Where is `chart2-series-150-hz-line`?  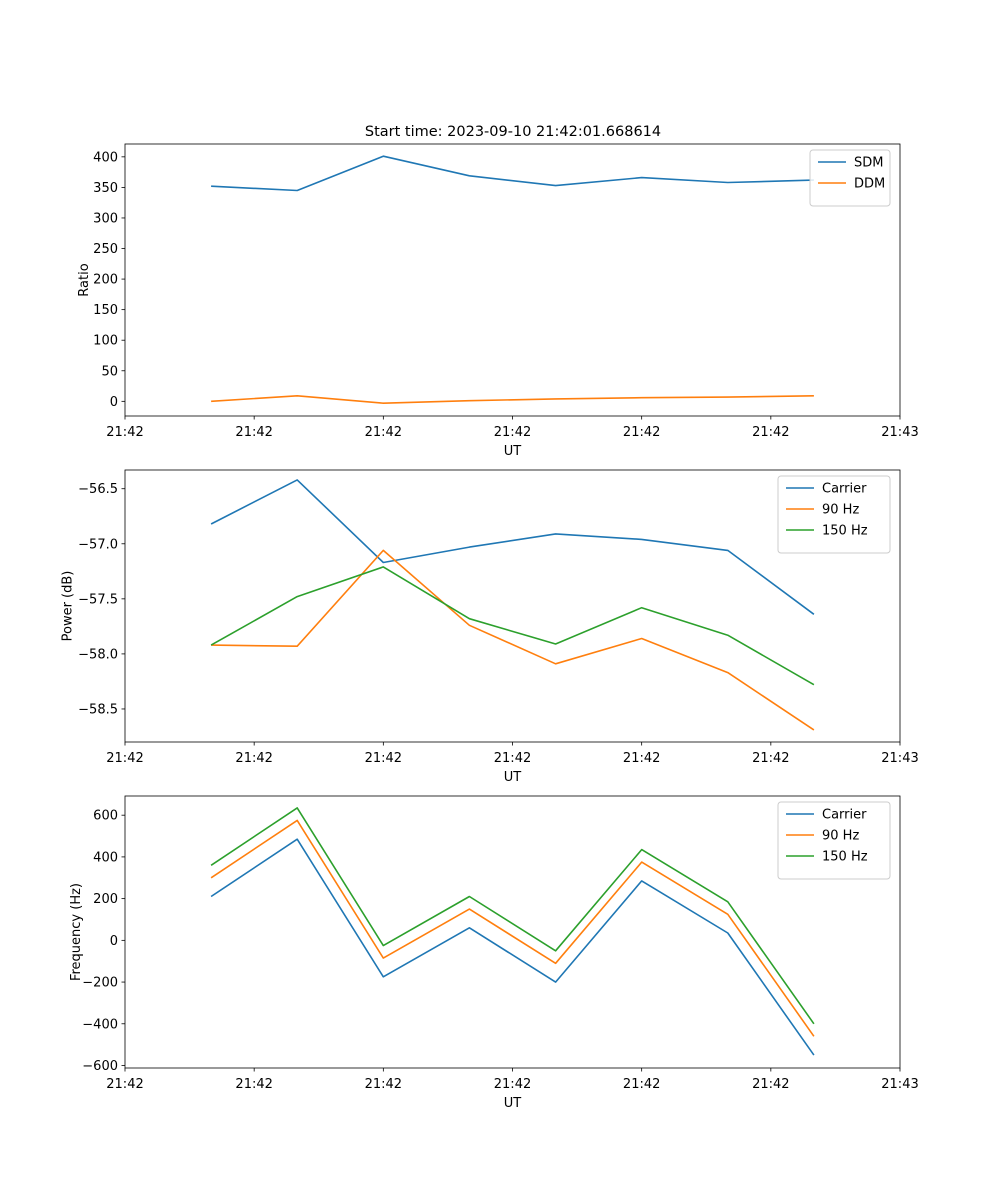 chart2-series-150-hz-line is located at coordinates (512, 626).